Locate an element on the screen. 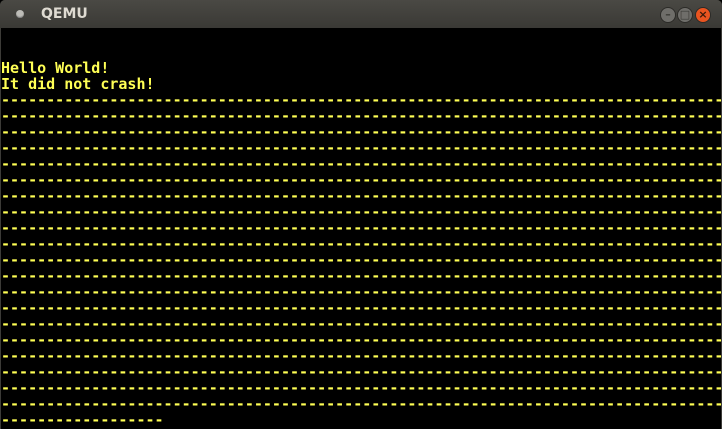 The height and width of the screenshot is (429, 722). screen-line: Hello World! is located at coordinates (55, 68).